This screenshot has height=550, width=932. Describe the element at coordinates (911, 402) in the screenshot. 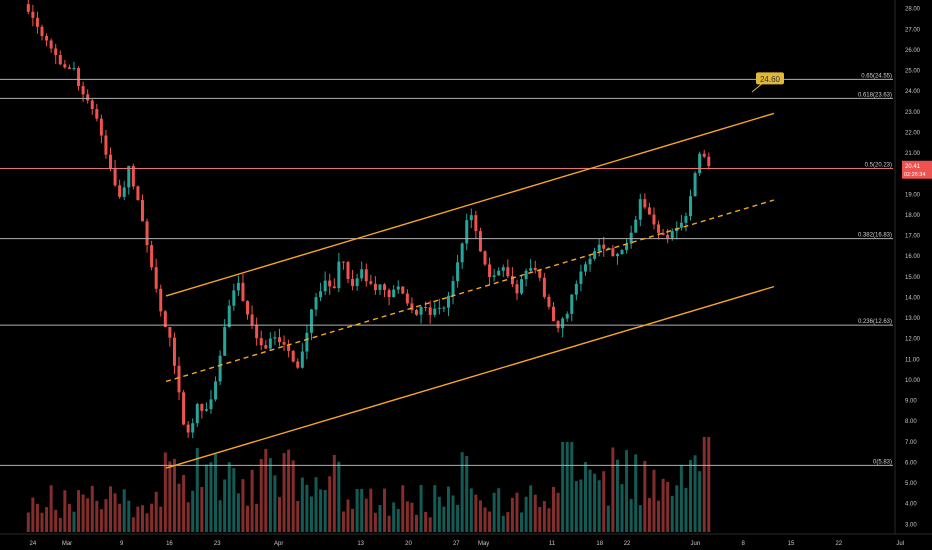

I see `price-axis-tick: 9.00` at that location.